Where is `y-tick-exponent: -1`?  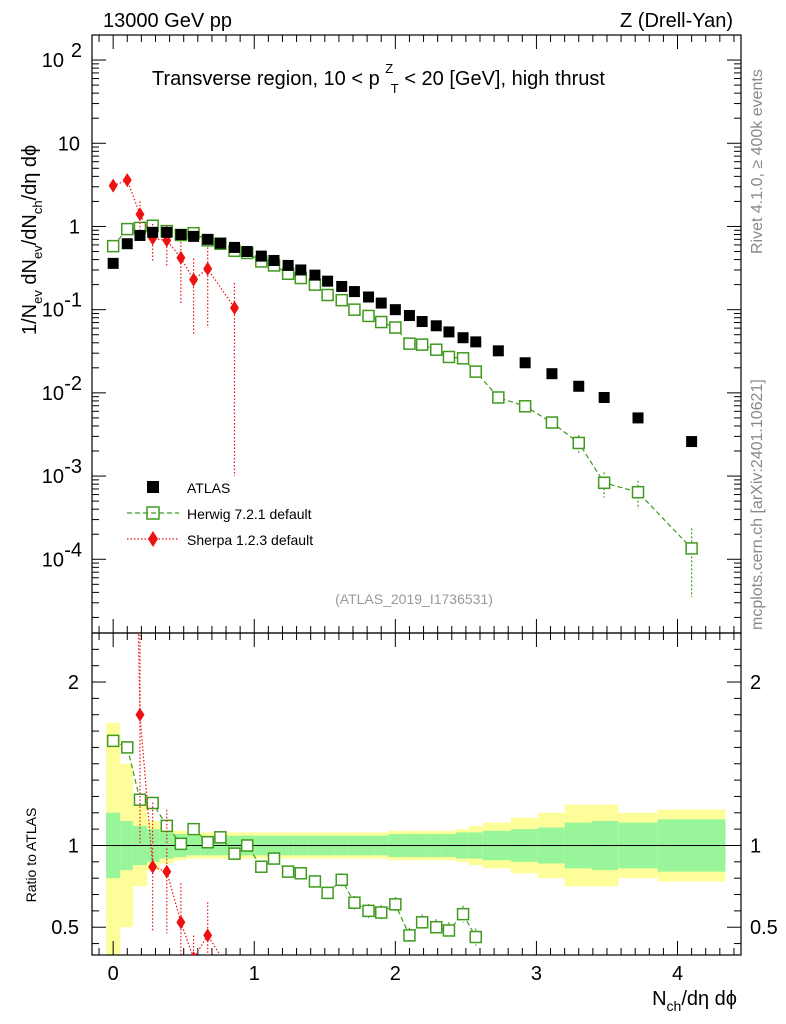 y-tick-exponent: -1 is located at coordinates (73, 301).